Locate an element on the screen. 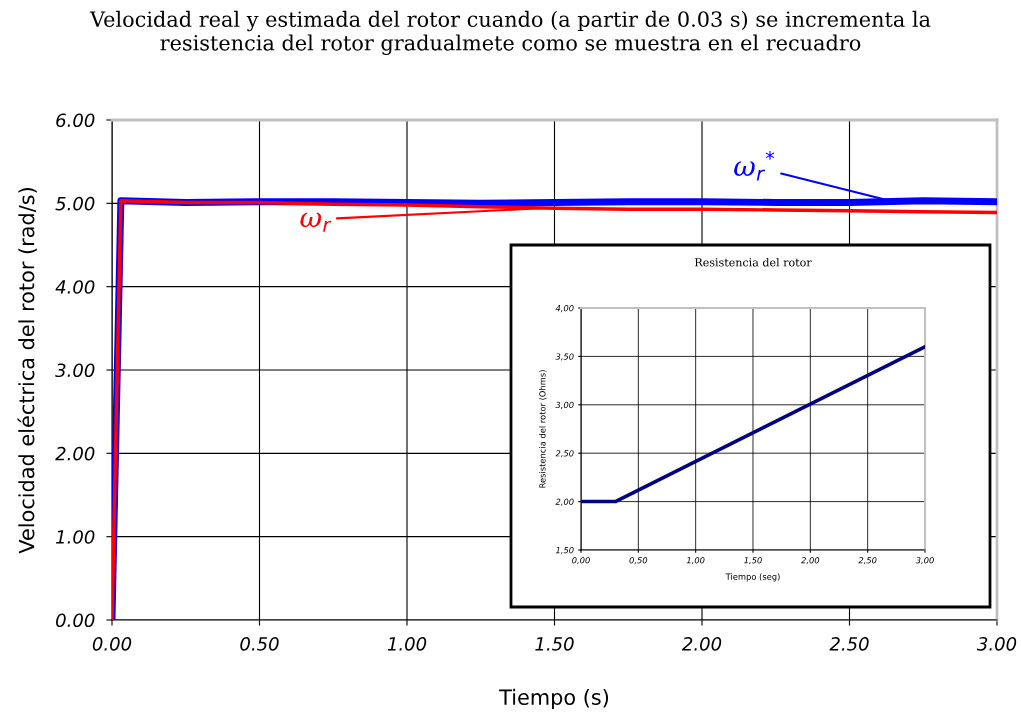 This screenshot has height=725, width=1021. annotation: ω$_{r}$$^{*}$ is located at coordinates (754, 165).